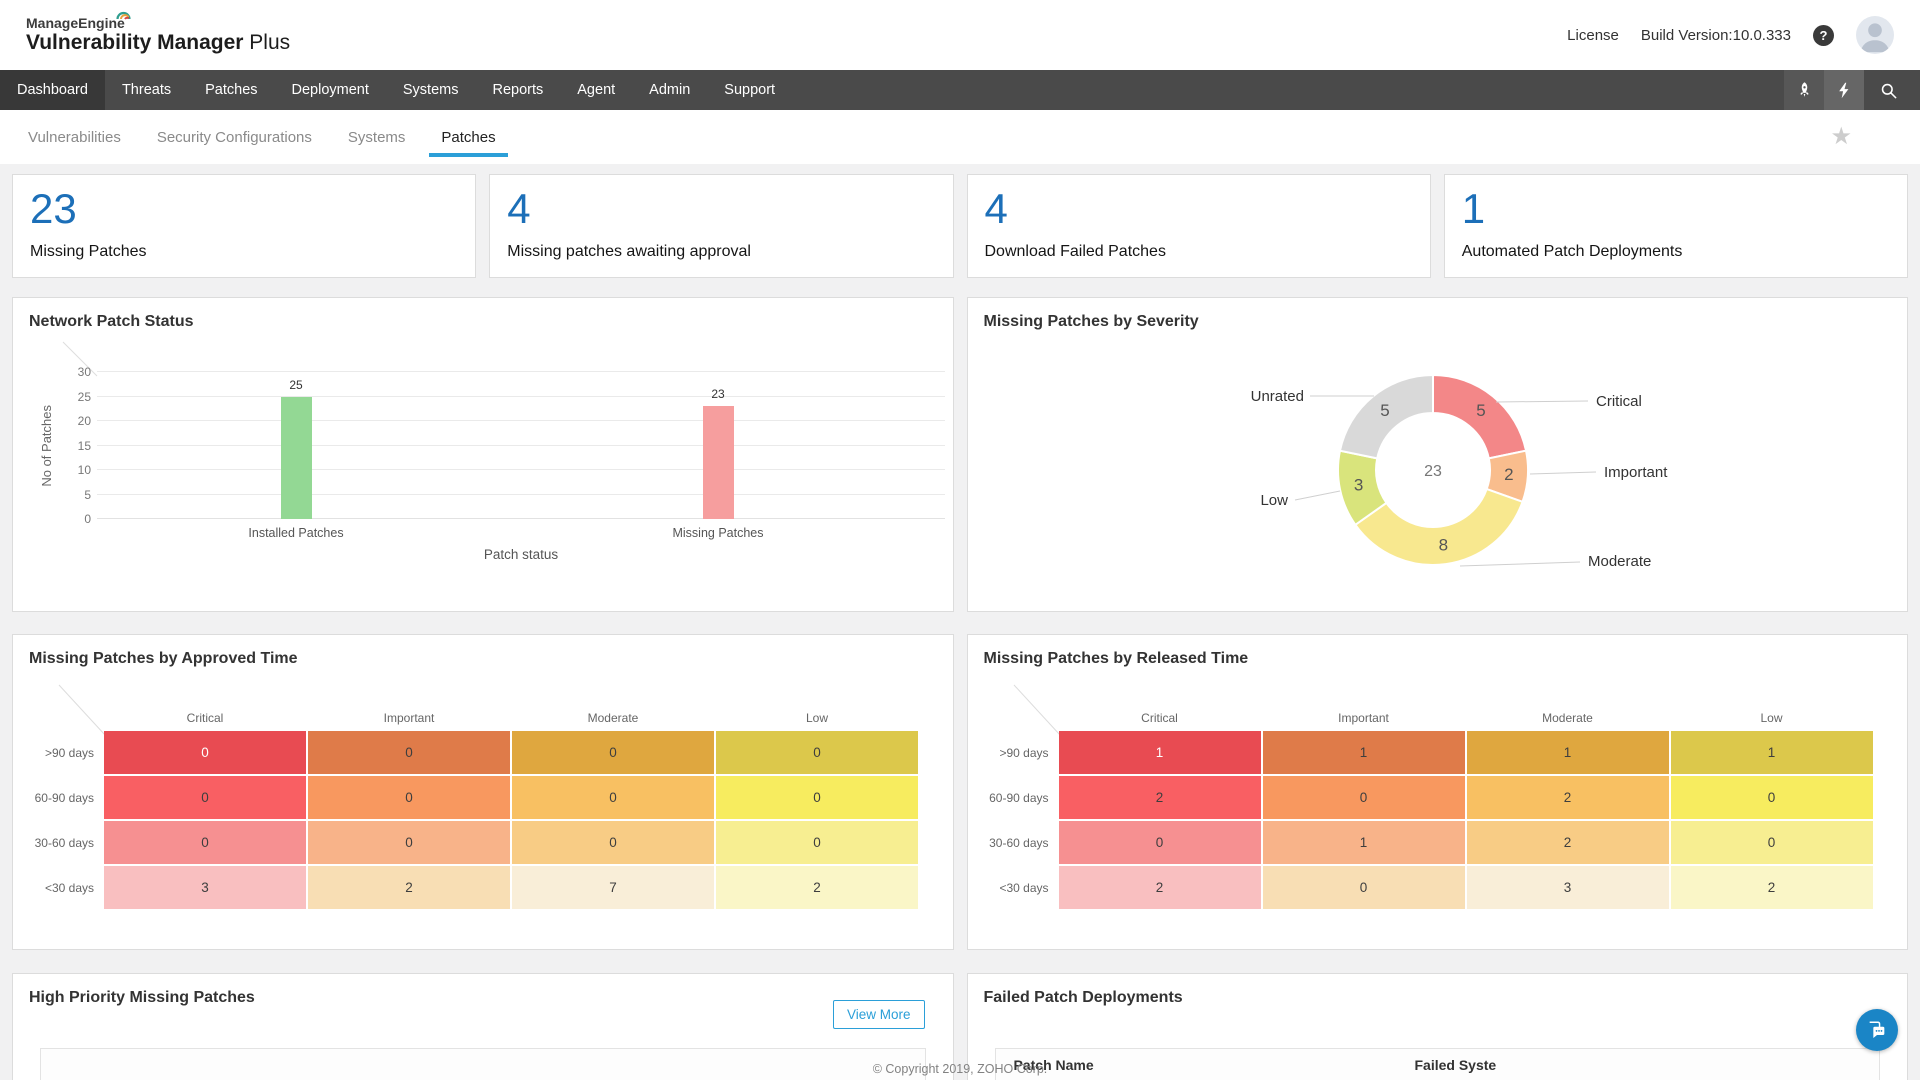  What do you see at coordinates (750, 90) in the screenshot?
I see `nav-item-support: Support` at bounding box center [750, 90].